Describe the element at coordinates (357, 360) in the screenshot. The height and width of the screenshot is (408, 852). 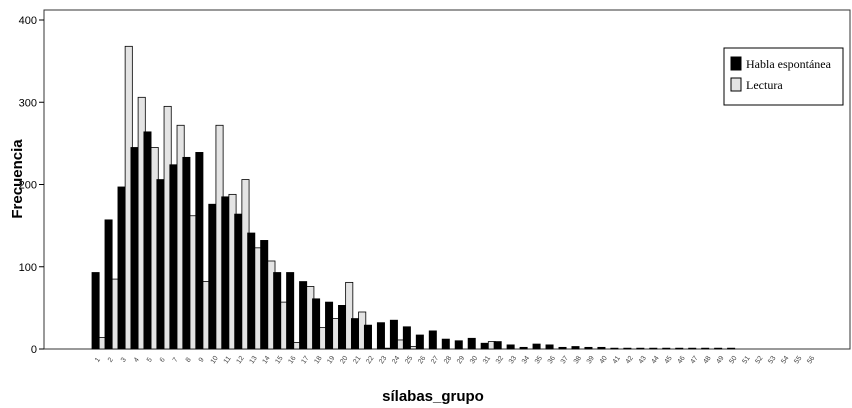
I see `x-tick-label: 21` at that location.